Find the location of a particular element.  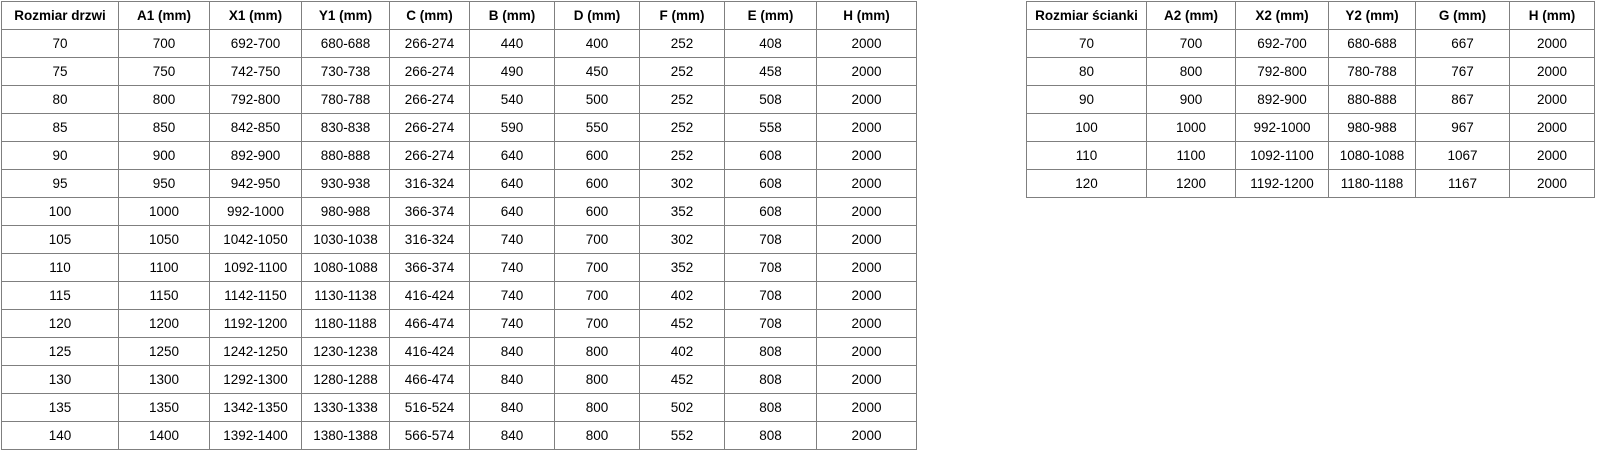

table-cell: 590 is located at coordinates (512, 127).